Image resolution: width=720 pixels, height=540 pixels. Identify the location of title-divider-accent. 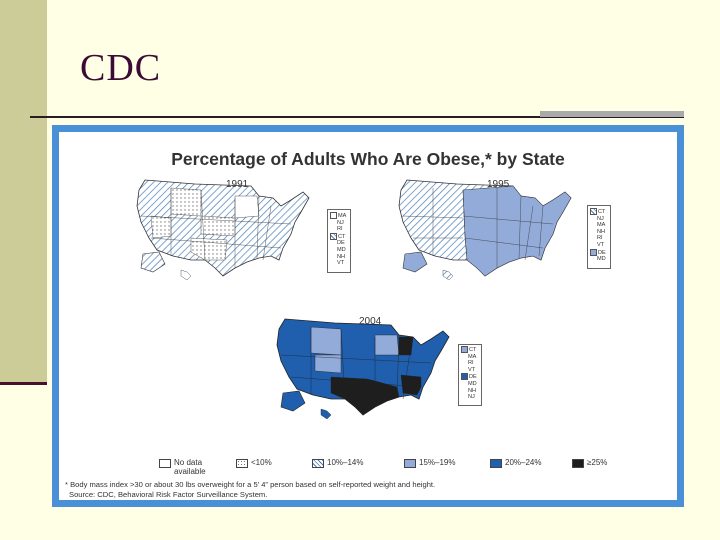
(612, 114).